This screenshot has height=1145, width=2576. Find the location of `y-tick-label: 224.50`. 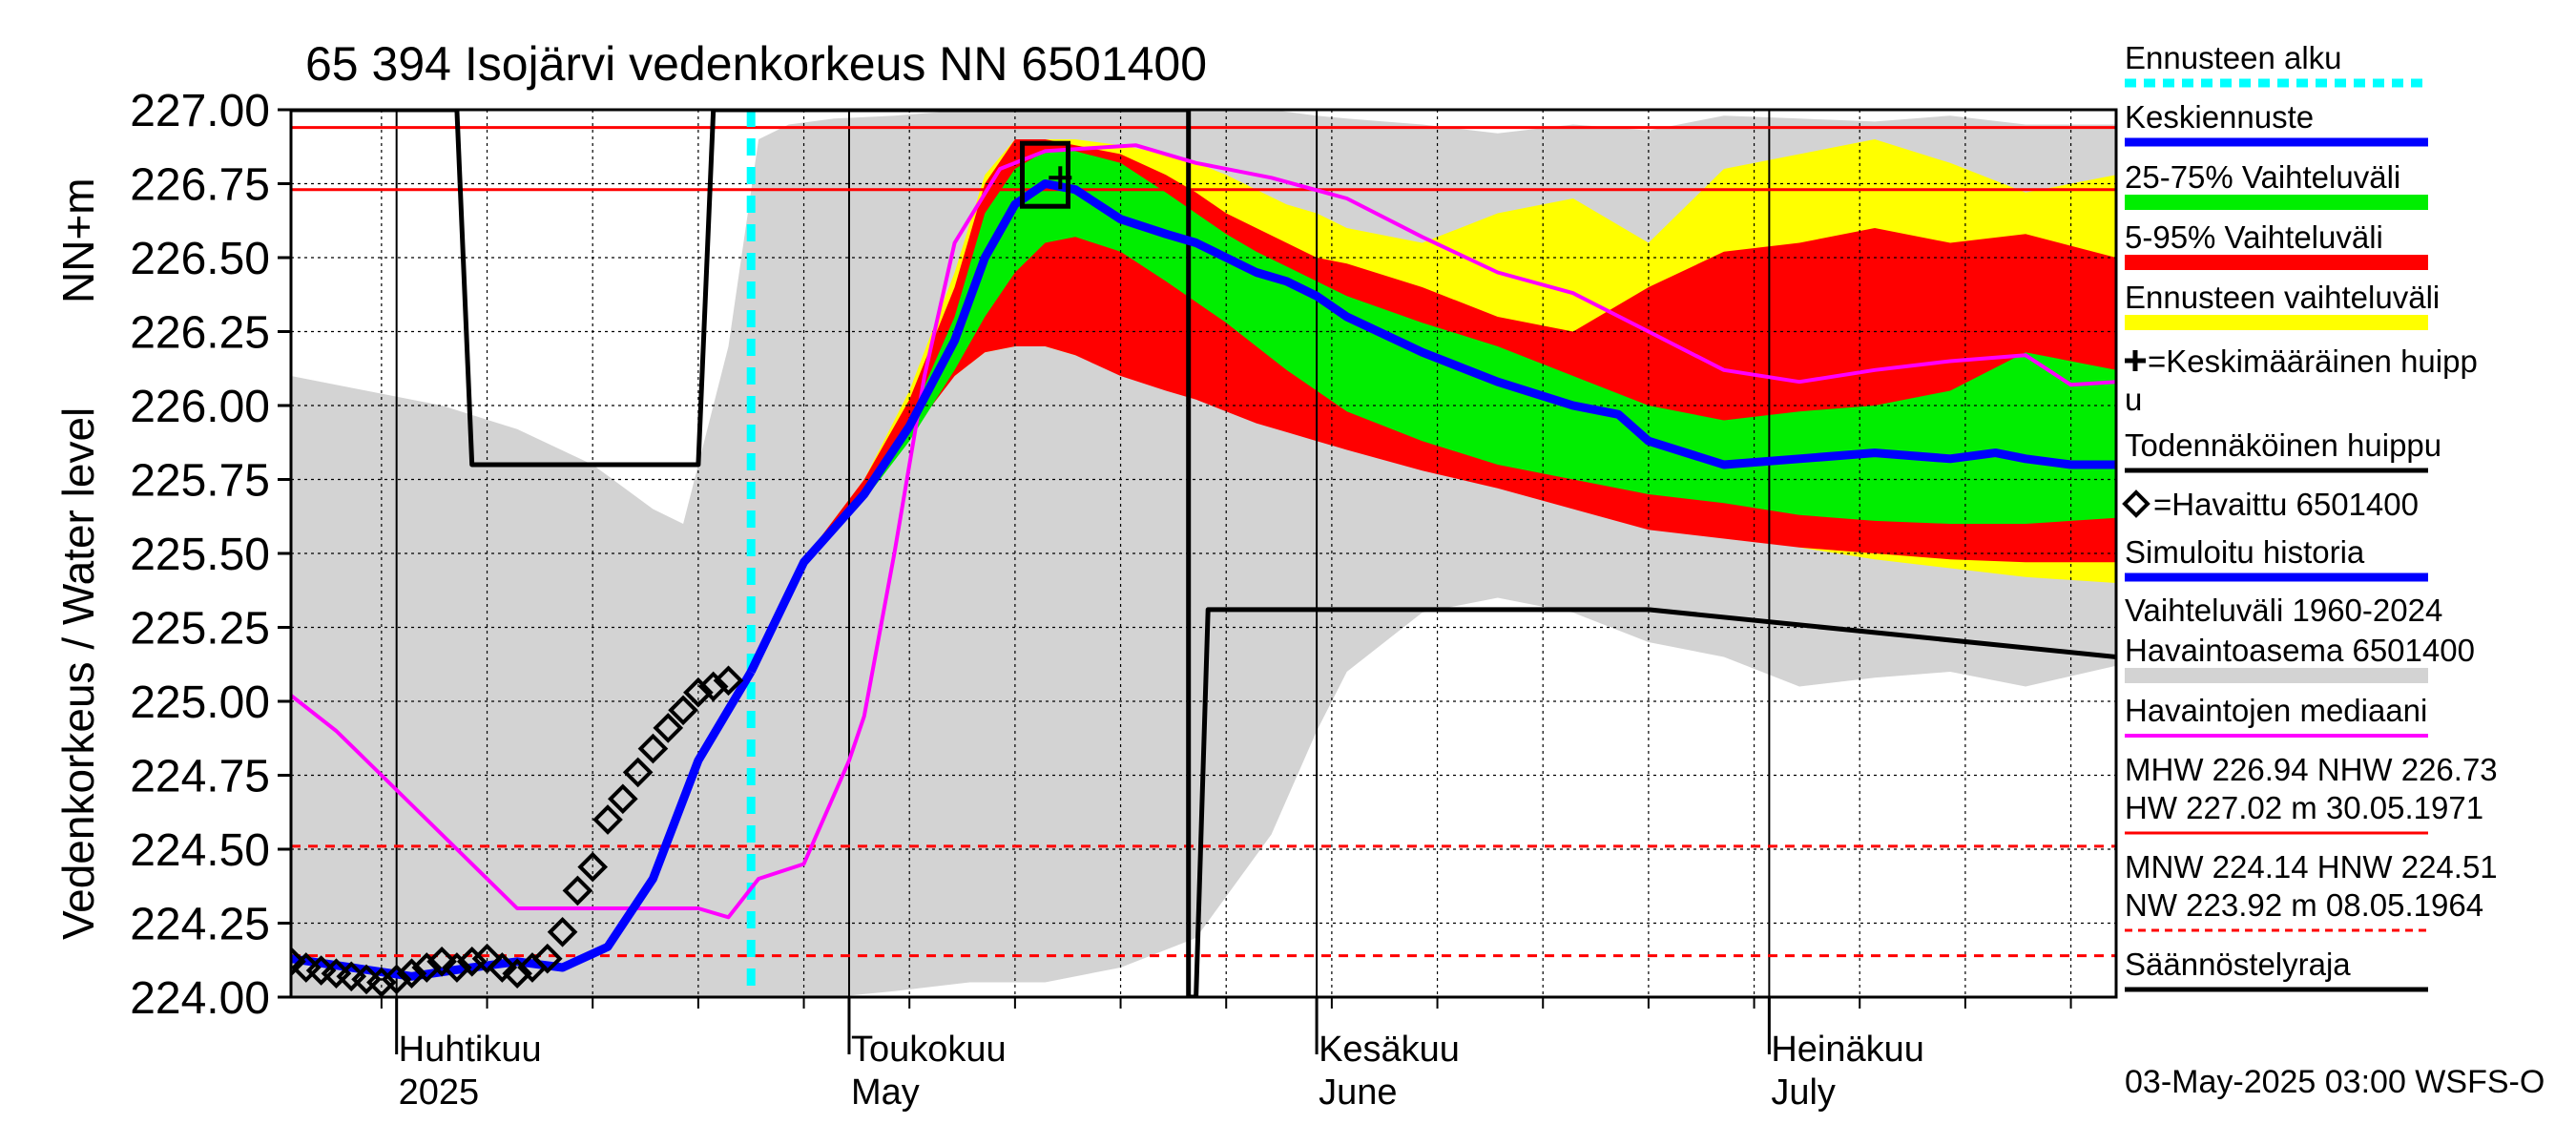

y-tick-label: 224.50 is located at coordinates (200, 851).